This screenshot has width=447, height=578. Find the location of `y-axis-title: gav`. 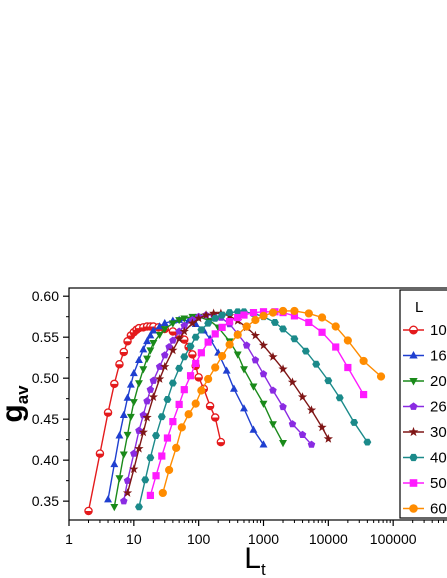

y-axis-title: gav is located at coordinates (16, 404).